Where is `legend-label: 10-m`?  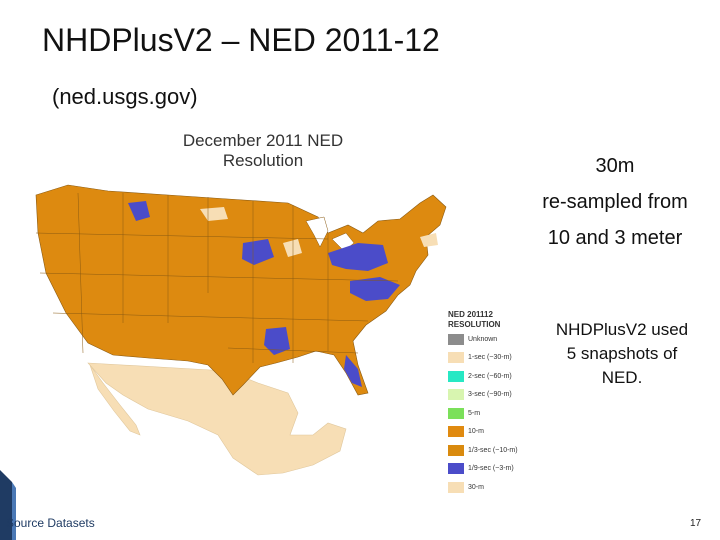 legend-label: 10-m is located at coordinates (476, 432).